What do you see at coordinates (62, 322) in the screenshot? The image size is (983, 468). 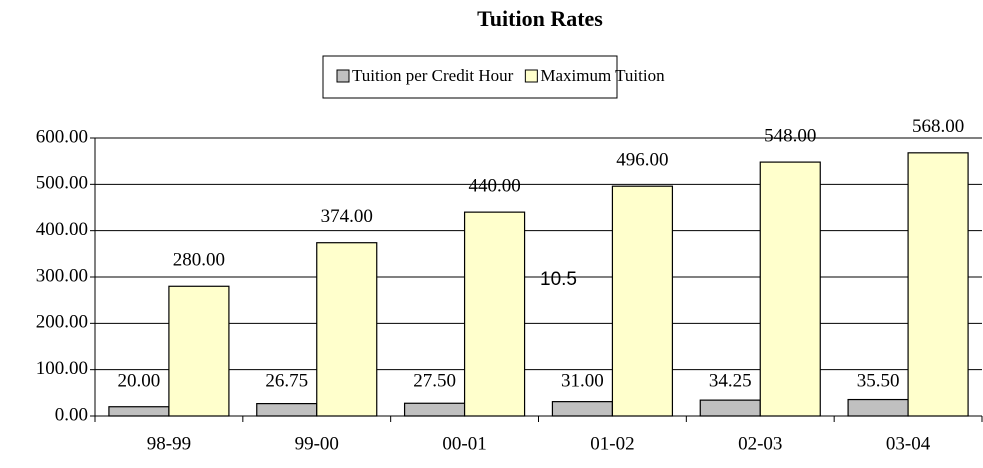 I see `y-tick-label: 200.00` at bounding box center [62, 322].